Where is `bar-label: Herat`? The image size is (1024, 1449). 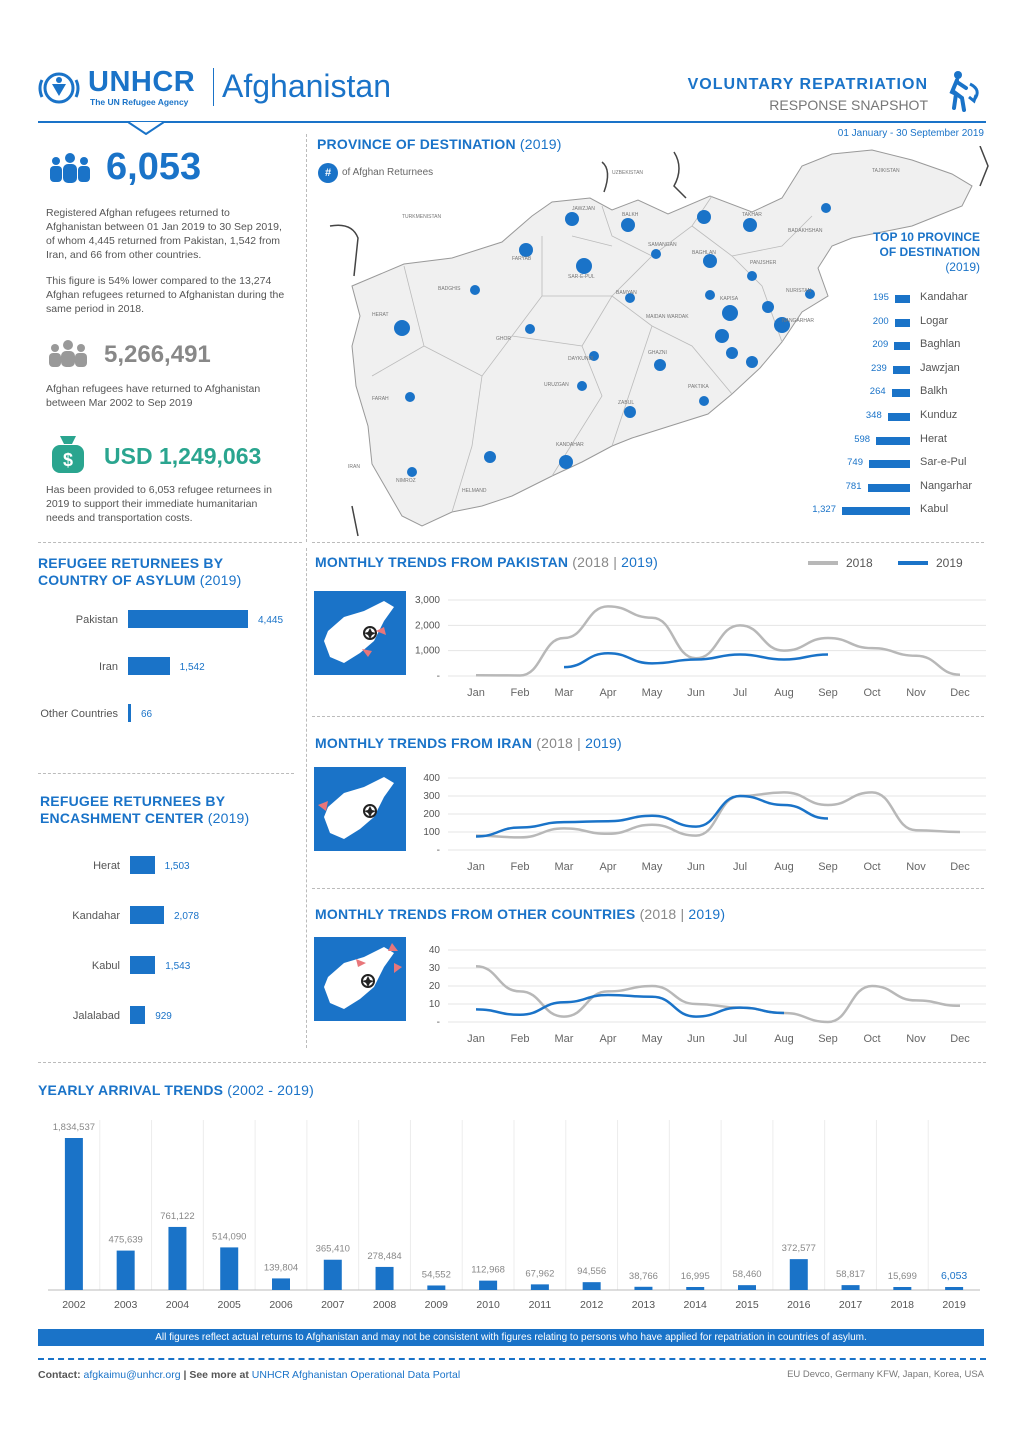
bar-label: Herat is located at coordinates (106, 866).